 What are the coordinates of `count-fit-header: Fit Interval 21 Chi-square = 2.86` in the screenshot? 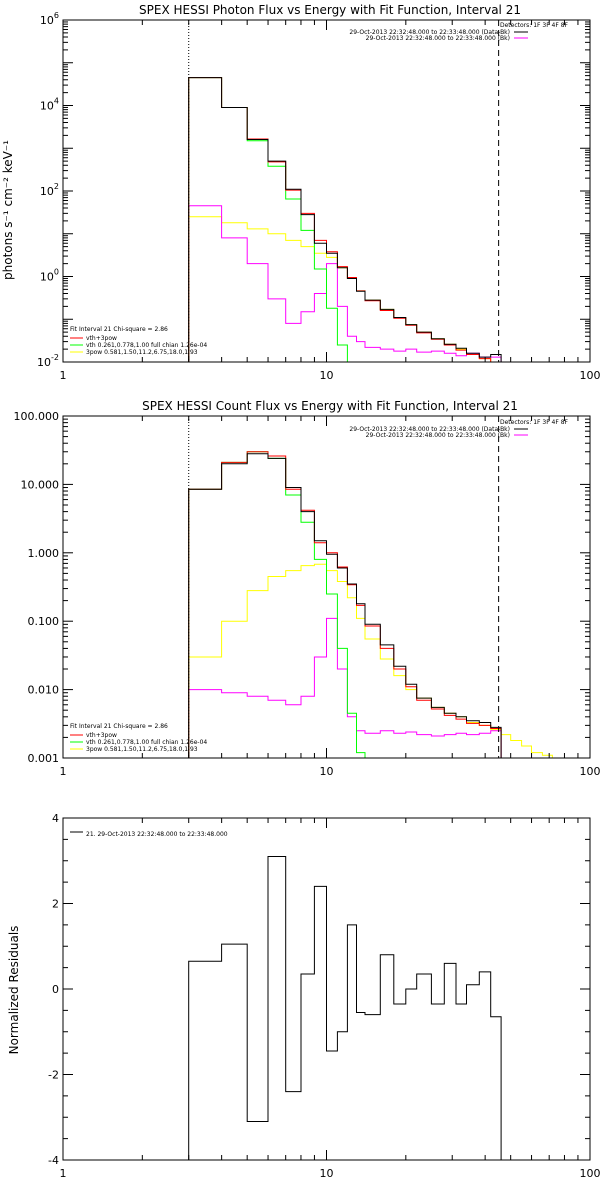 It's located at (119, 726).